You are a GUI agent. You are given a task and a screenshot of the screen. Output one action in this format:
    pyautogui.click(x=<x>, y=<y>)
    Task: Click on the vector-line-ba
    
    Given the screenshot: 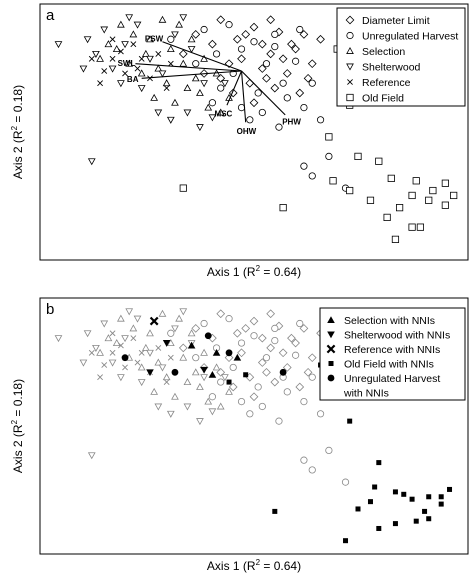 What is the action you would take?
    pyautogui.click(x=191, y=74)
    